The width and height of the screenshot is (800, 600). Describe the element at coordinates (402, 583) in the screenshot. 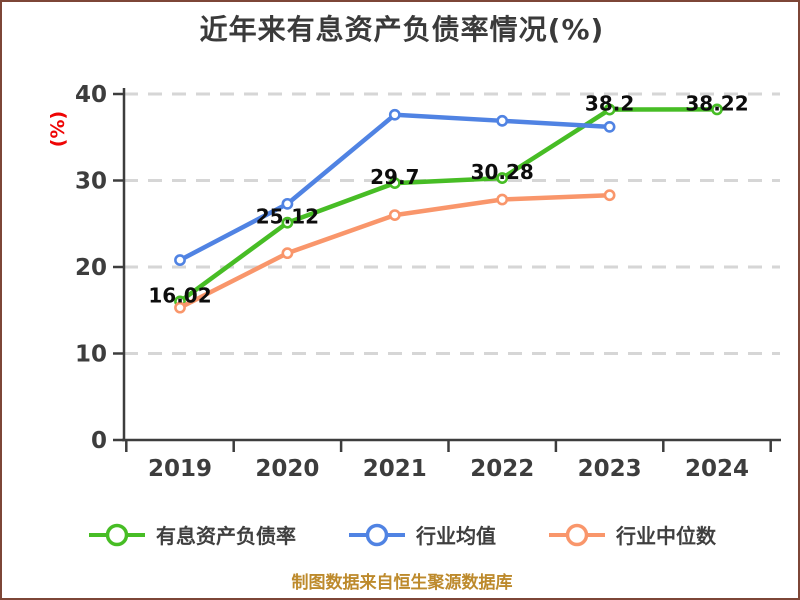

I see `data-source-note: 制图数据来自恒生聚源数据库` at that location.